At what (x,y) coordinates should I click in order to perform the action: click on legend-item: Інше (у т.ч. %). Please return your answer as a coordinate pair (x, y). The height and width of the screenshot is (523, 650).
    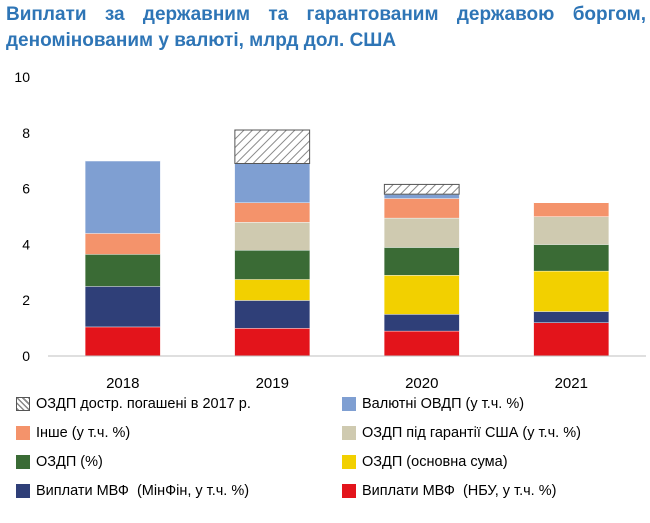
    Looking at the image, I should click on (73, 433).